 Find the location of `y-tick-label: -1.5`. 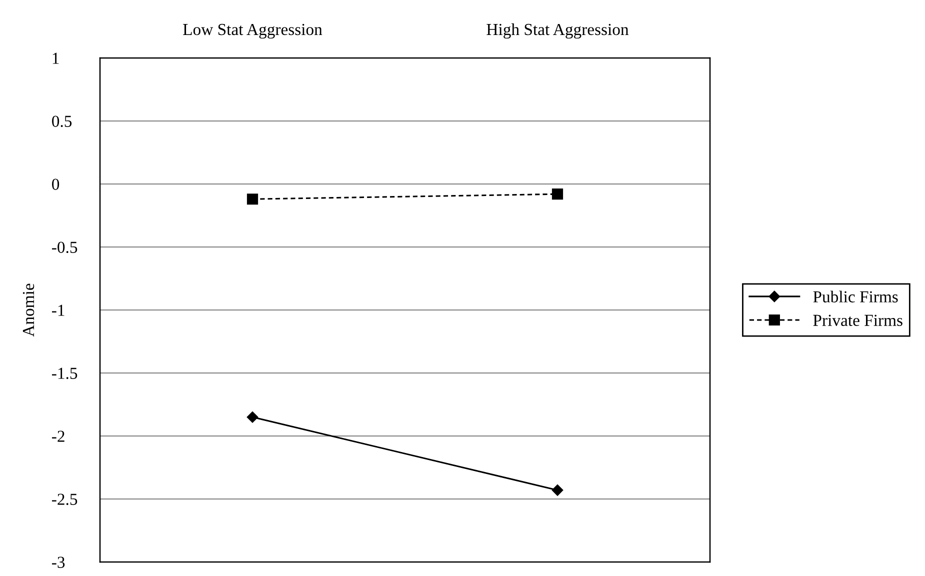

y-tick-label: -1.5 is located at coordinates (65, 374).